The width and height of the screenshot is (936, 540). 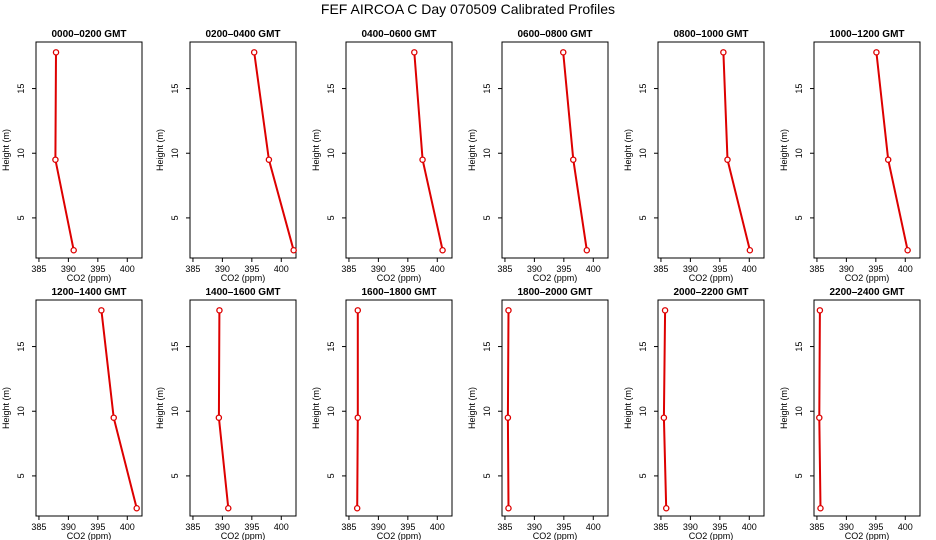 I want to click on panel-title: 0200–0400 GMT, so click(x=242, y=34).